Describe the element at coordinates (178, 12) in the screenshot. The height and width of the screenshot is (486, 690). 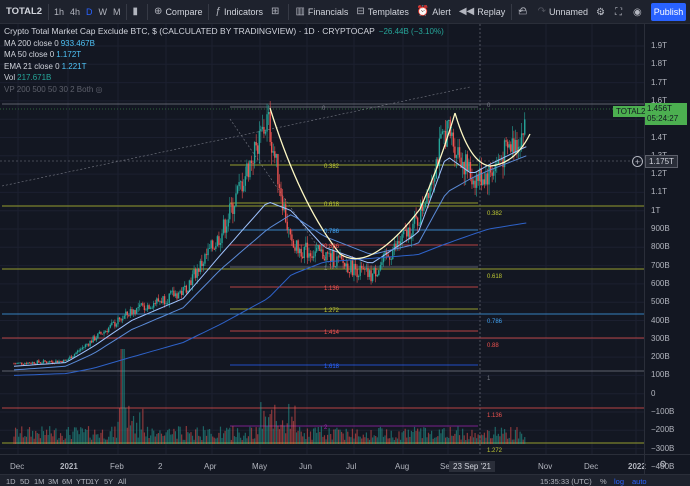
I see `compare-button: ⊕ Compare` at that location.